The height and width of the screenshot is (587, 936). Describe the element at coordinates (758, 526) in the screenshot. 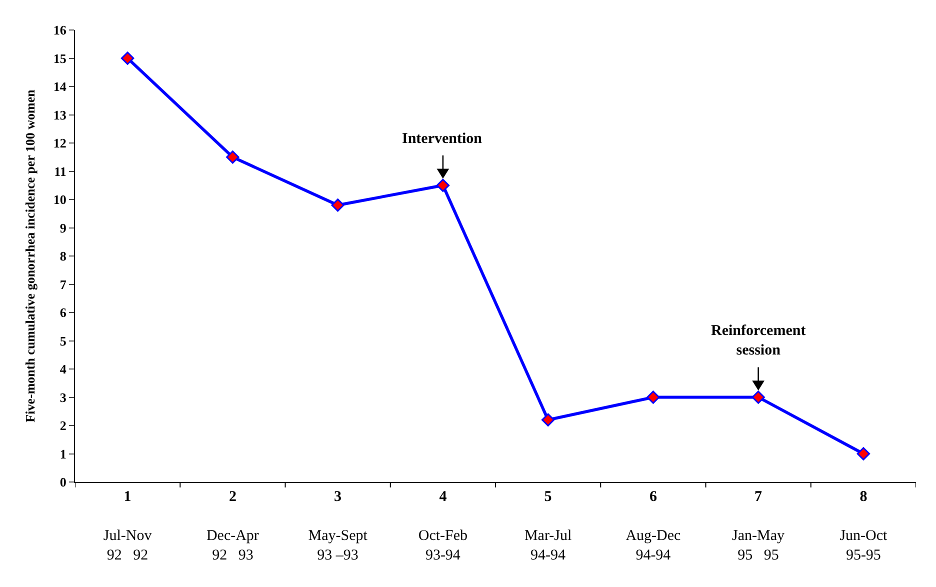

I see `category-label: 7 Jan-May 95 95` at that location.